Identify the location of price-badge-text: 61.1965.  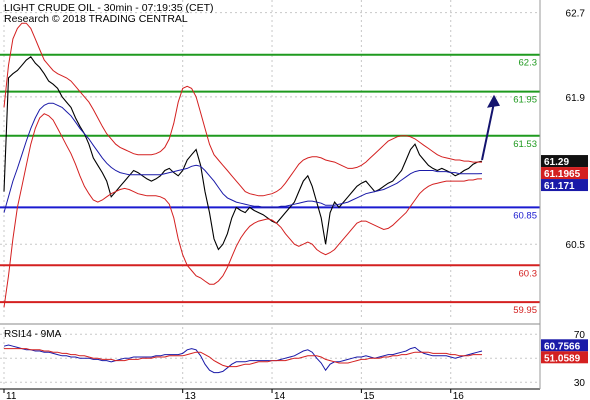
(562, 174).